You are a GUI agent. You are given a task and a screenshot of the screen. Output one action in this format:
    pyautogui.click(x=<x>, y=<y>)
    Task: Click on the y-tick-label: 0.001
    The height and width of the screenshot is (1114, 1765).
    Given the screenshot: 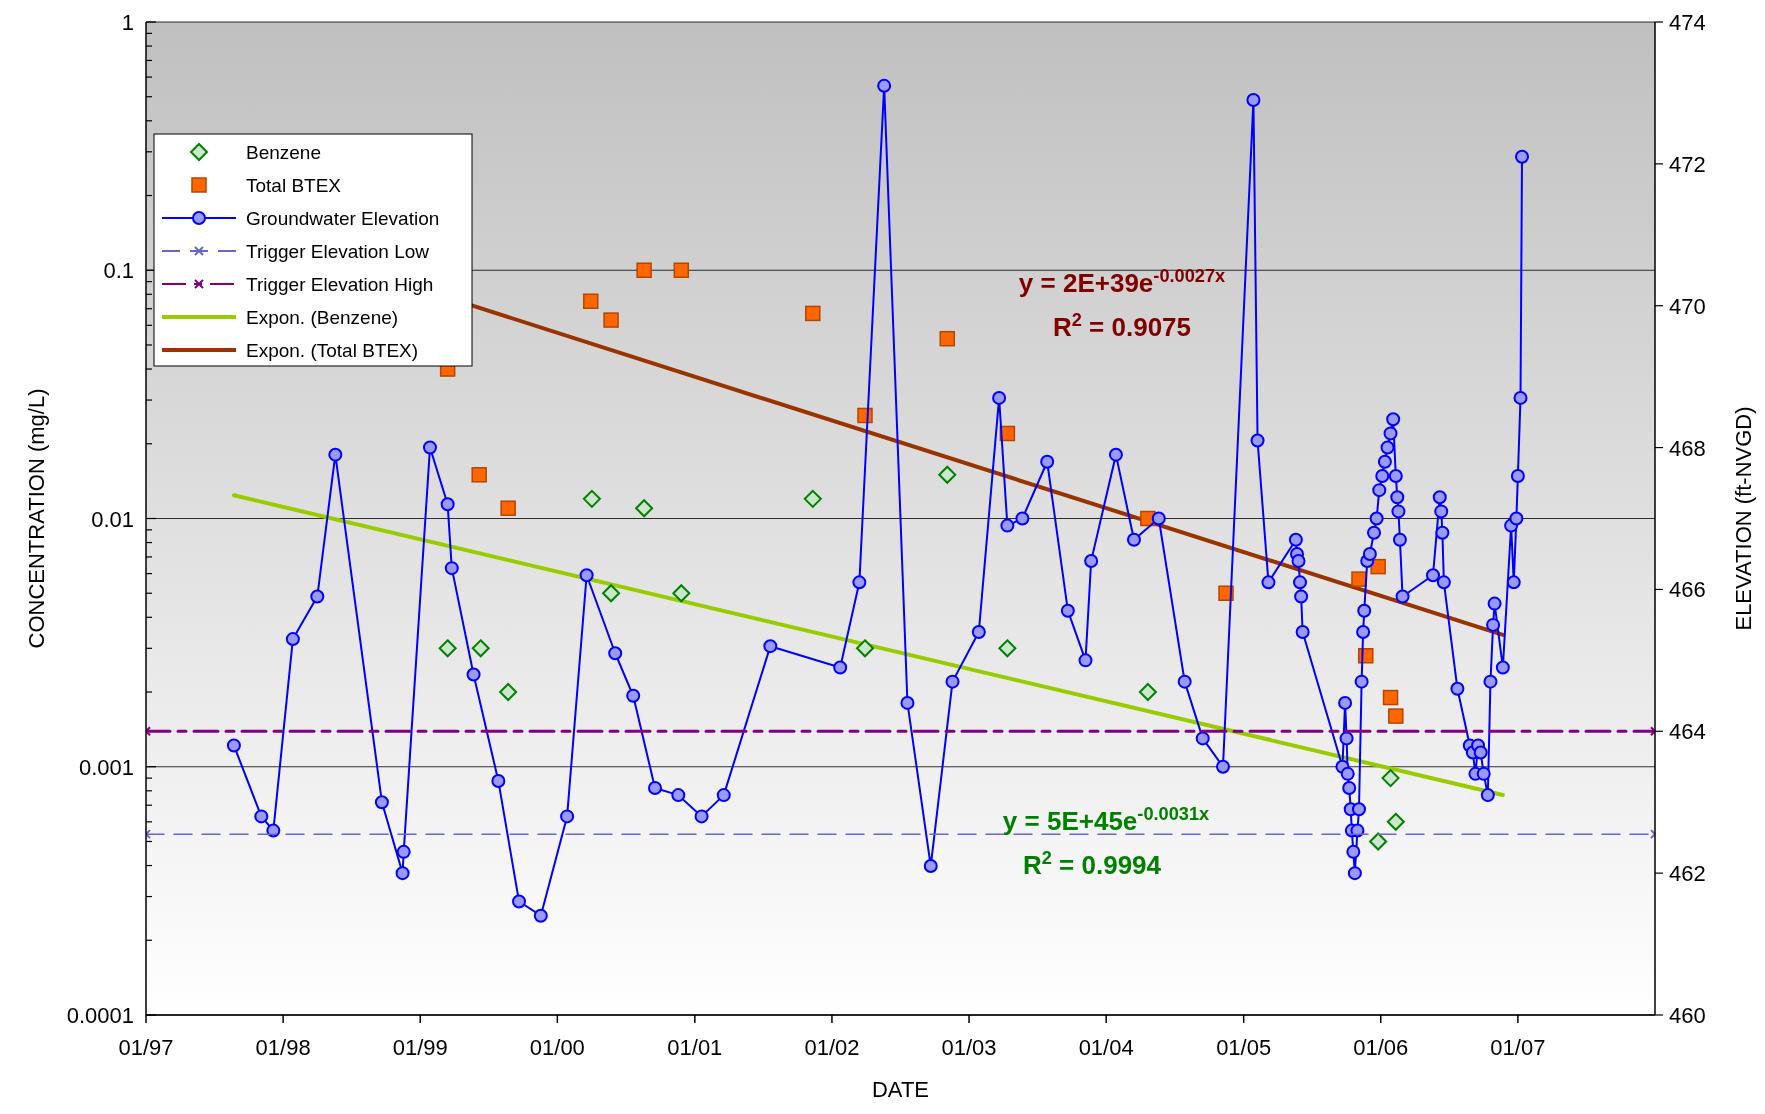 What is the action you would take?
    pyautogui.click(x=106, y=767)
    